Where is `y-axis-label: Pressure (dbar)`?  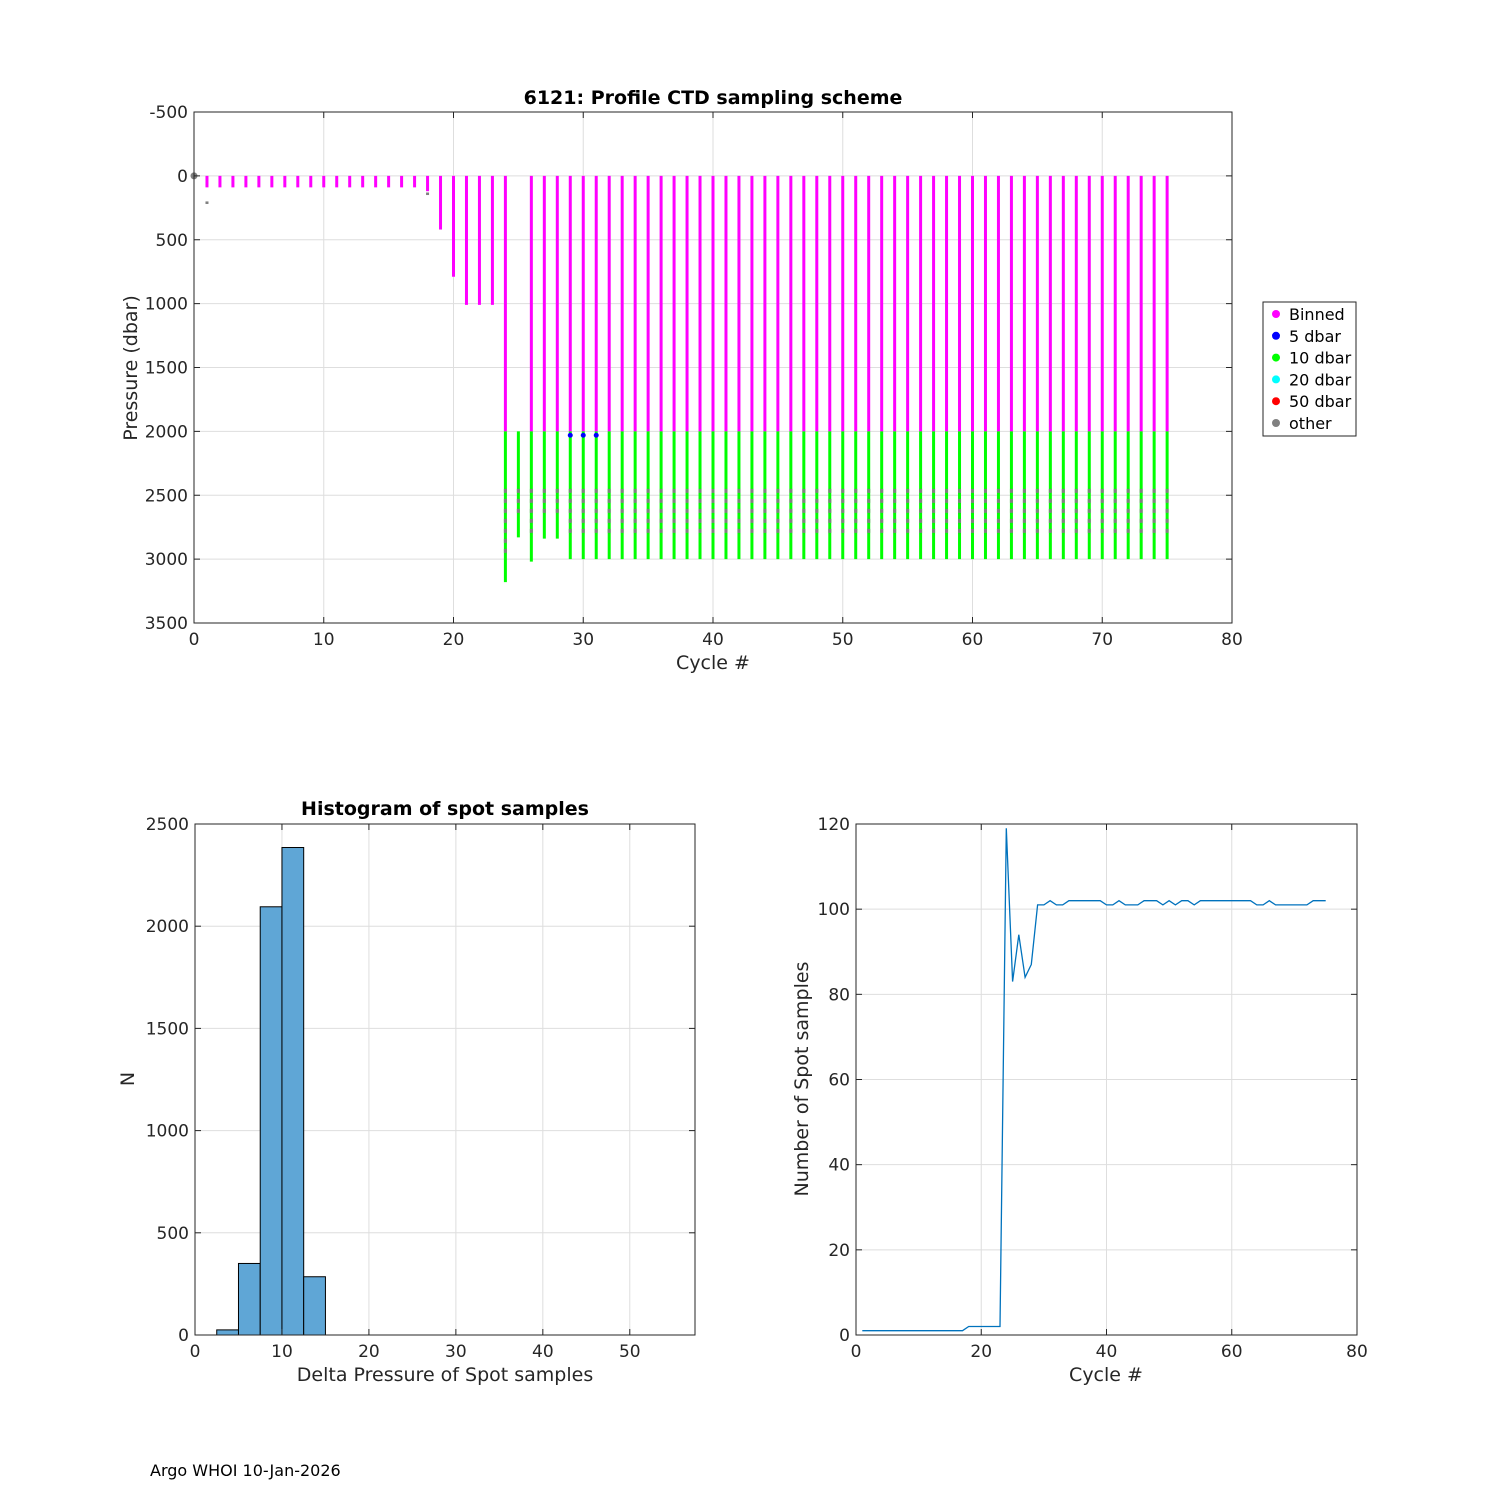
y-axis-label: Pressure (dbar) is located at coordinates (131, 368).